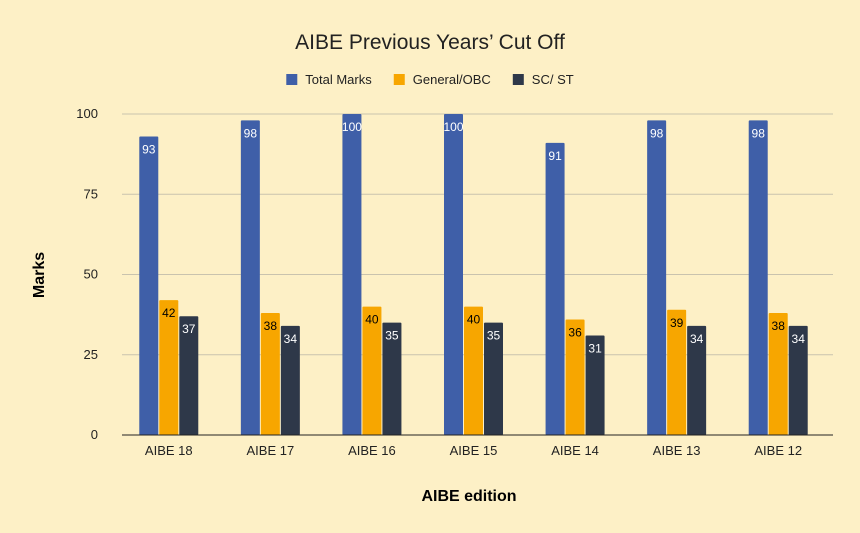  I want to click on legend-item: SC/ ST, so click(543, 79).